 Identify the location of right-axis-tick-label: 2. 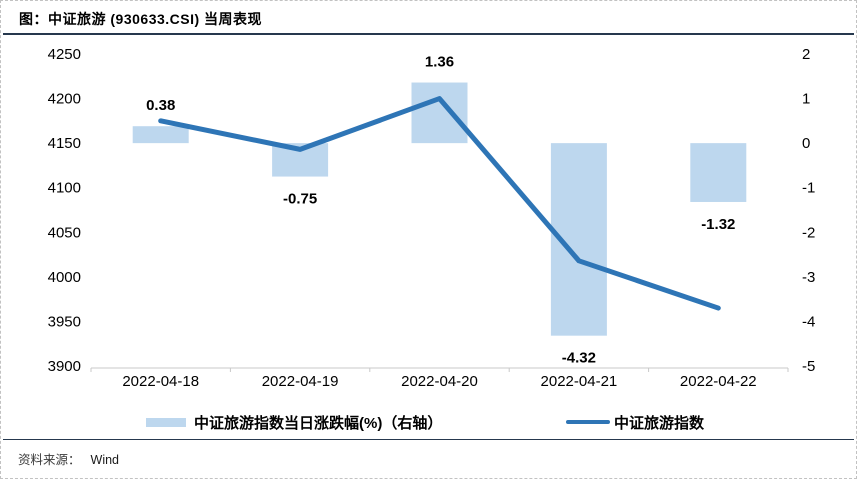
(806, 54).